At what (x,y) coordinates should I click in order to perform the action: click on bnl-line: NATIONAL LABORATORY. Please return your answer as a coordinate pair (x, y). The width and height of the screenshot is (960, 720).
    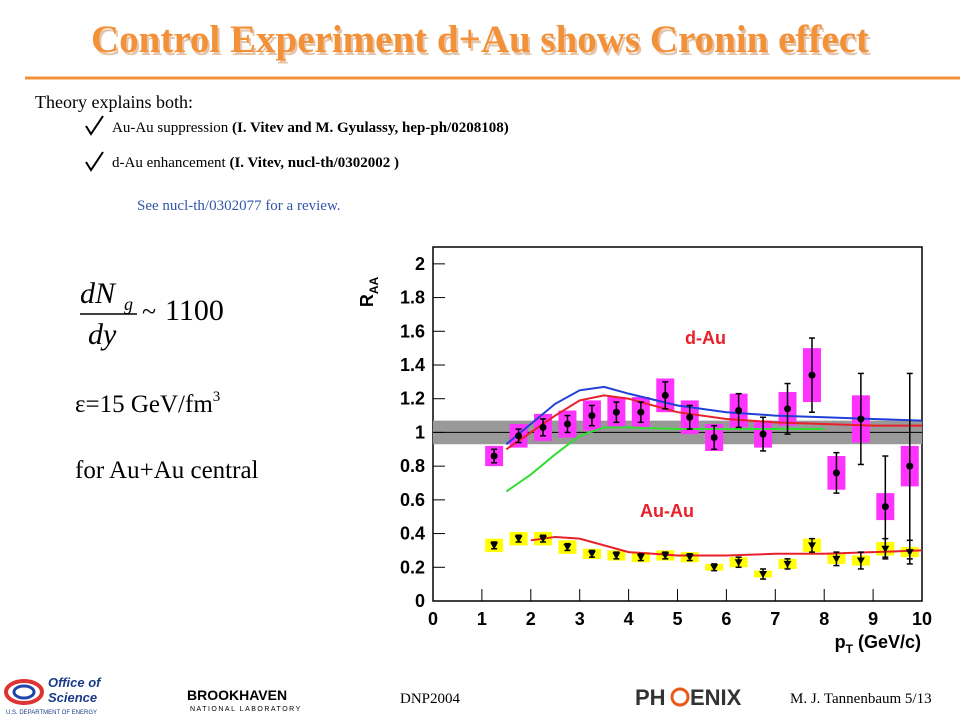
    Looking at the image, I should click on (246, 709).